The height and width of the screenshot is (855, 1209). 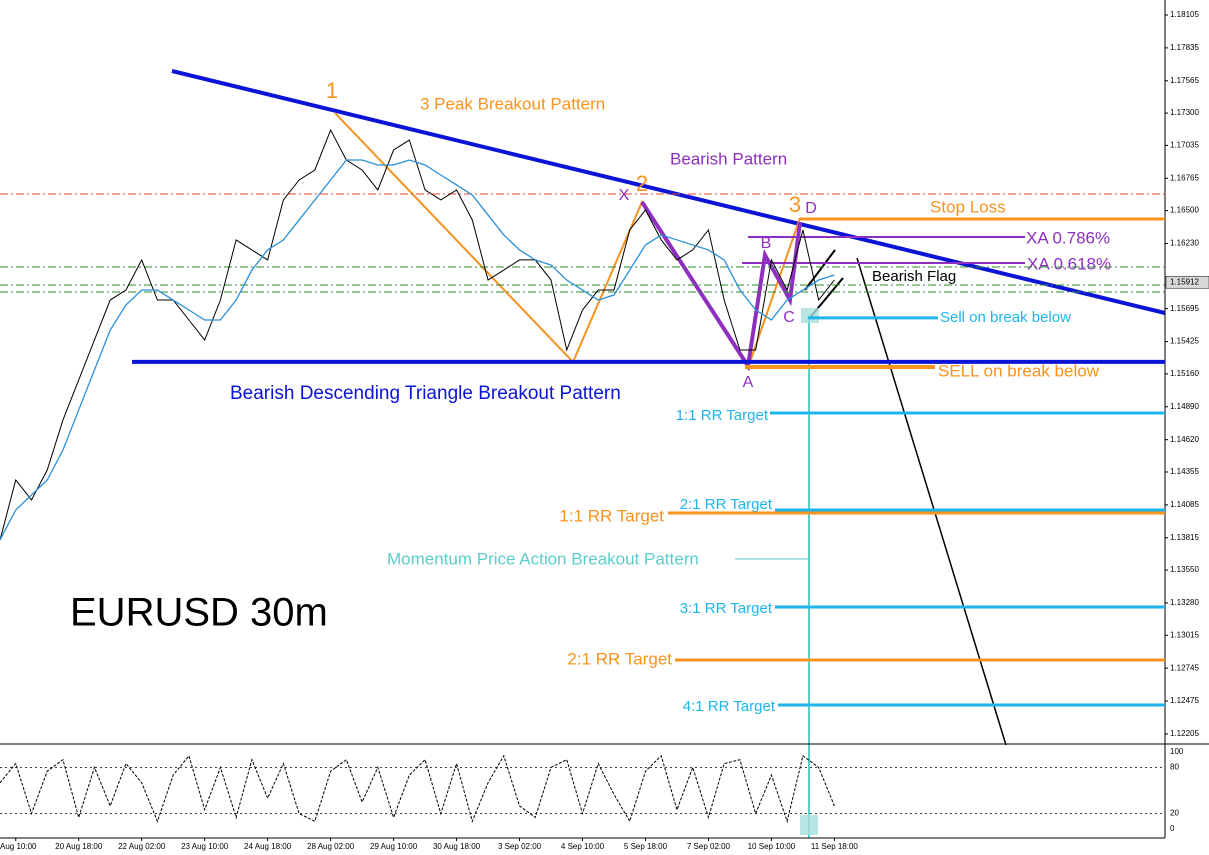 I want to click on price-box, so click(x=1187, y=282).